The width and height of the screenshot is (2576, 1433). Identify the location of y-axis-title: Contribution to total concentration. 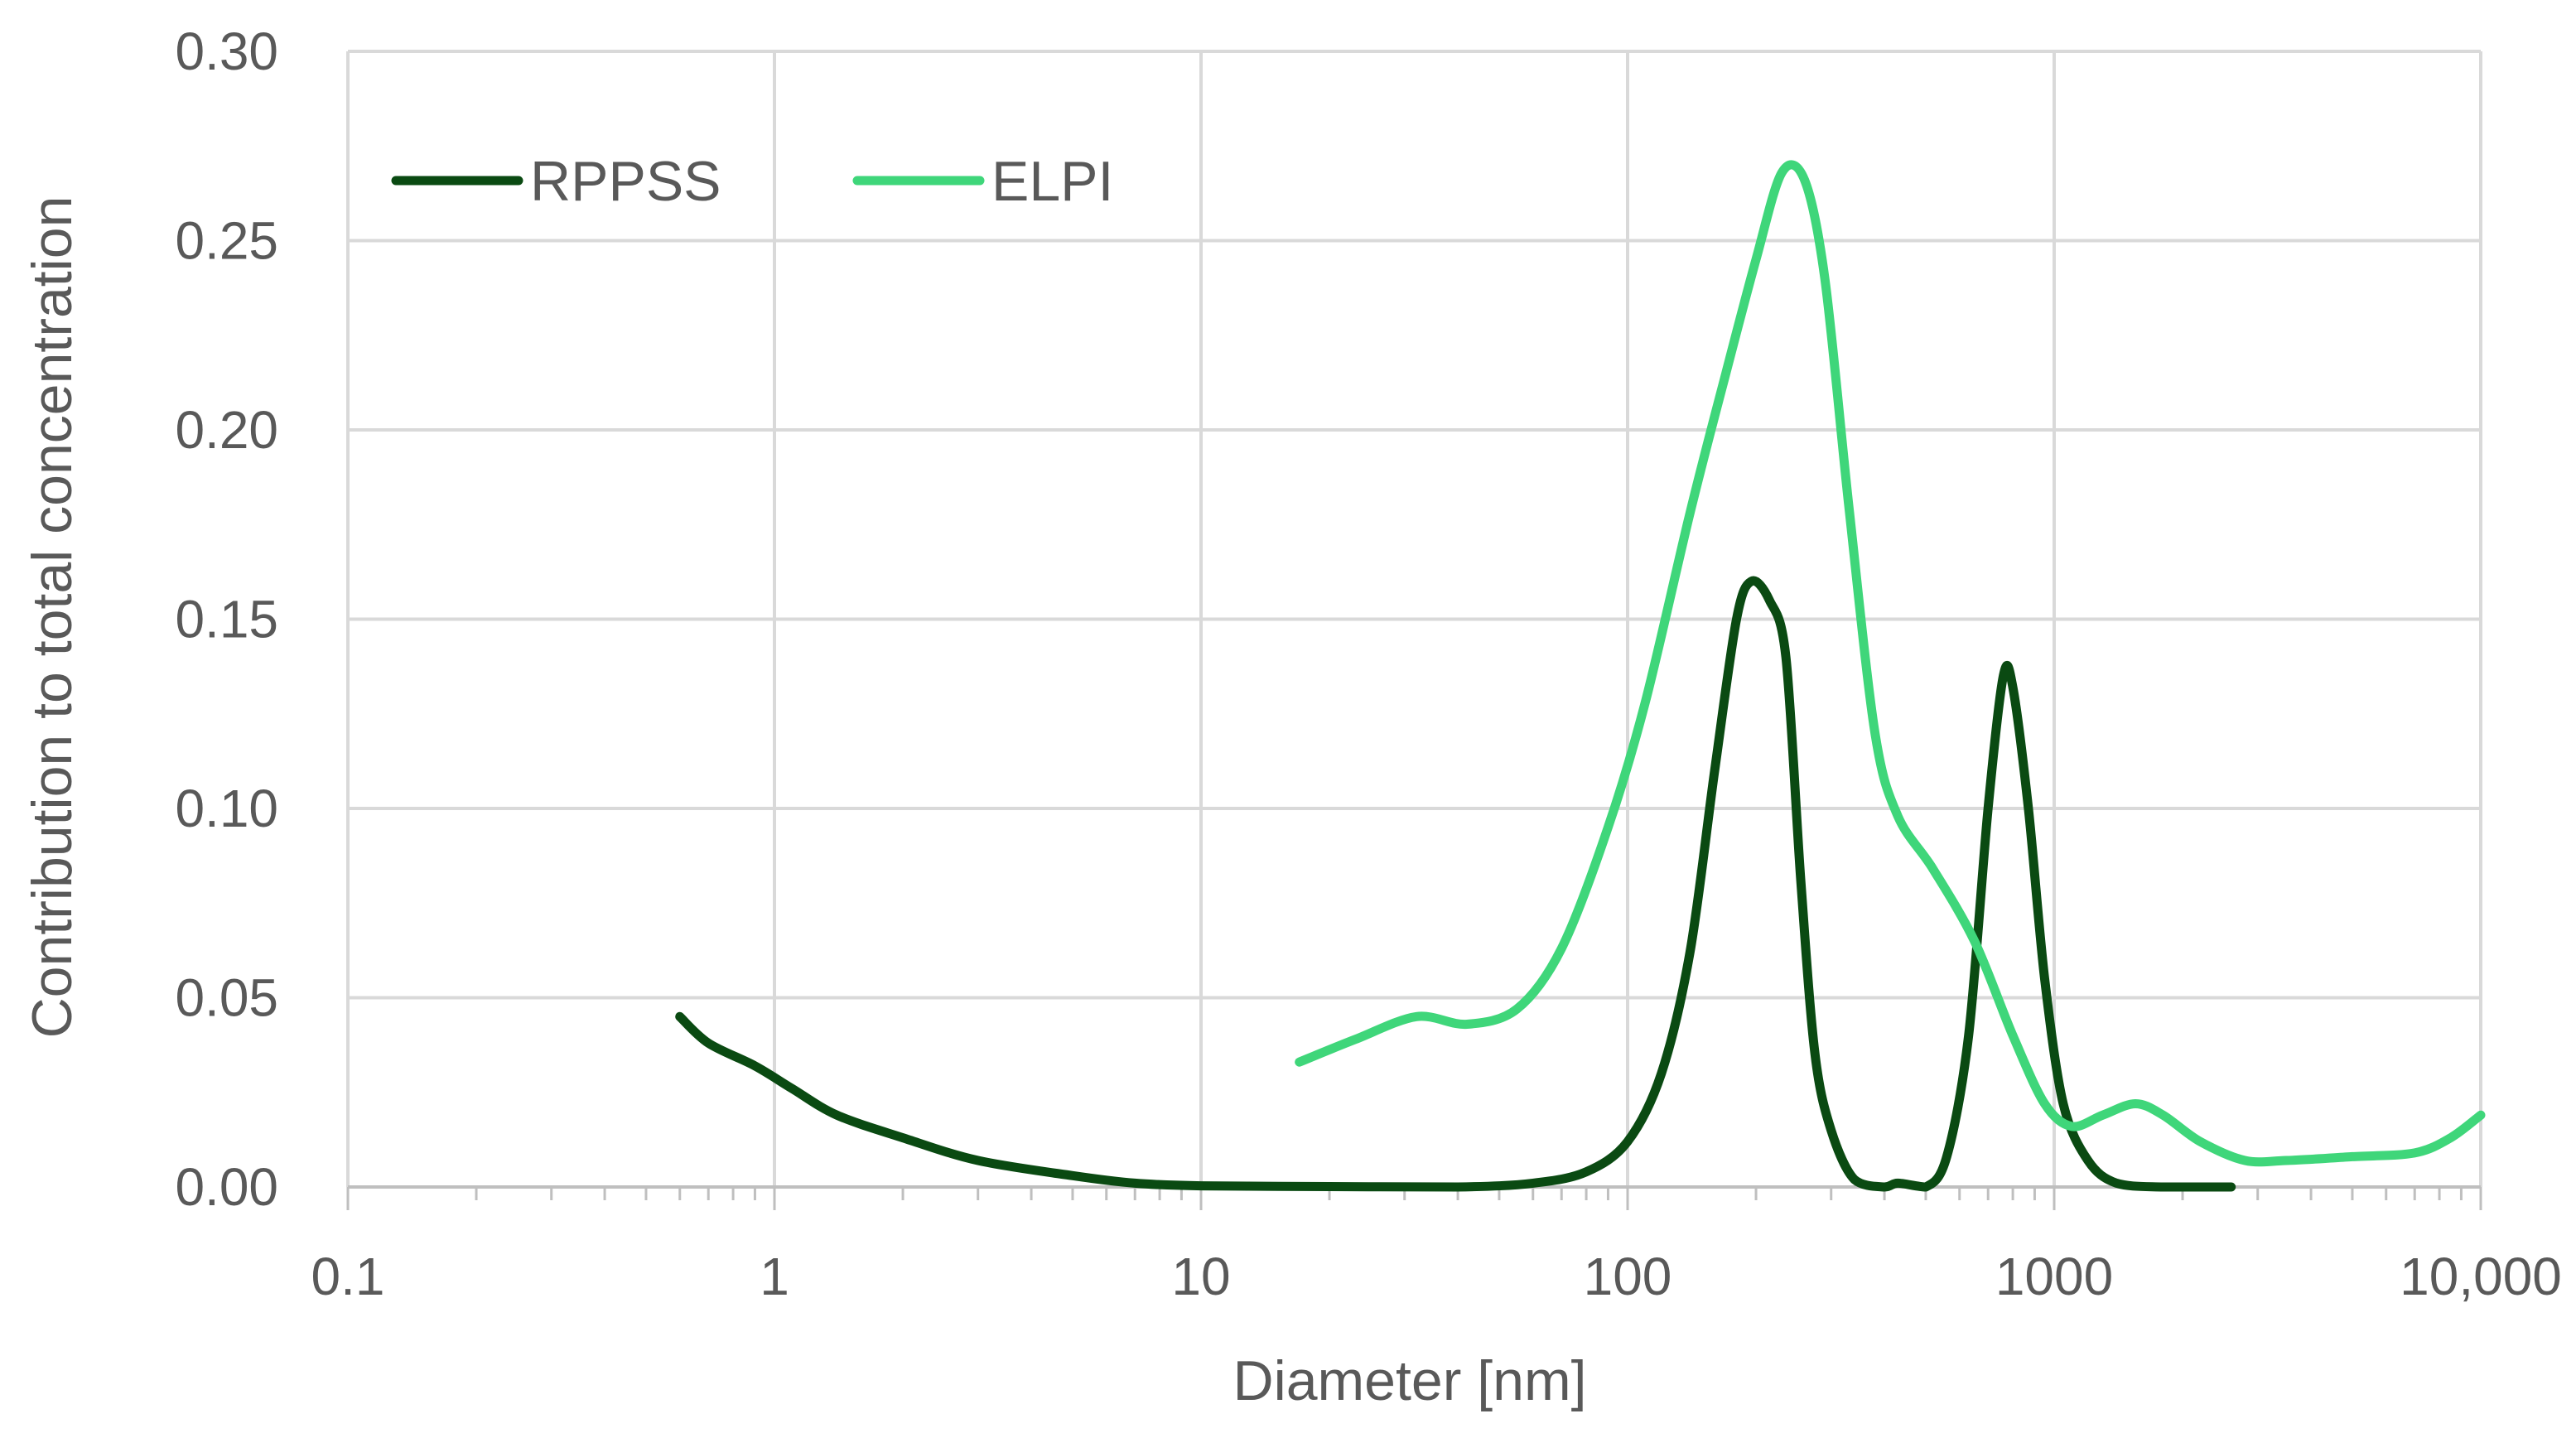
(53, 617).